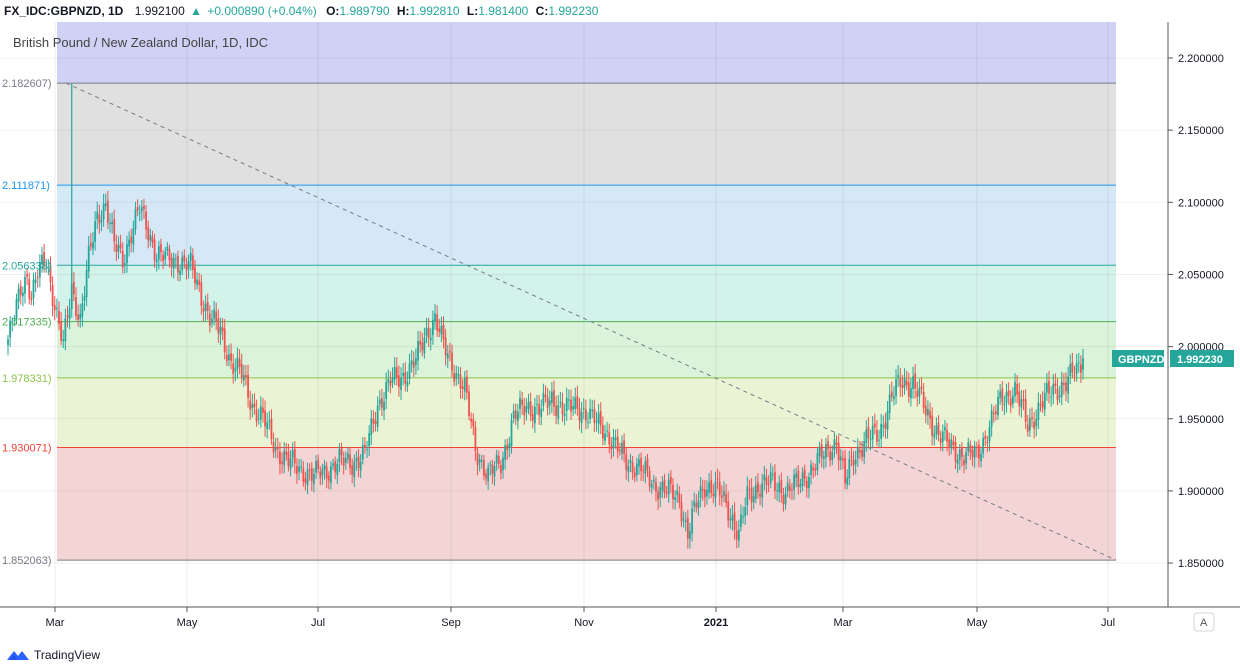  I want to click on symbol-label: FX_IDC:GBPNZD, 1D, so click(64, 11).